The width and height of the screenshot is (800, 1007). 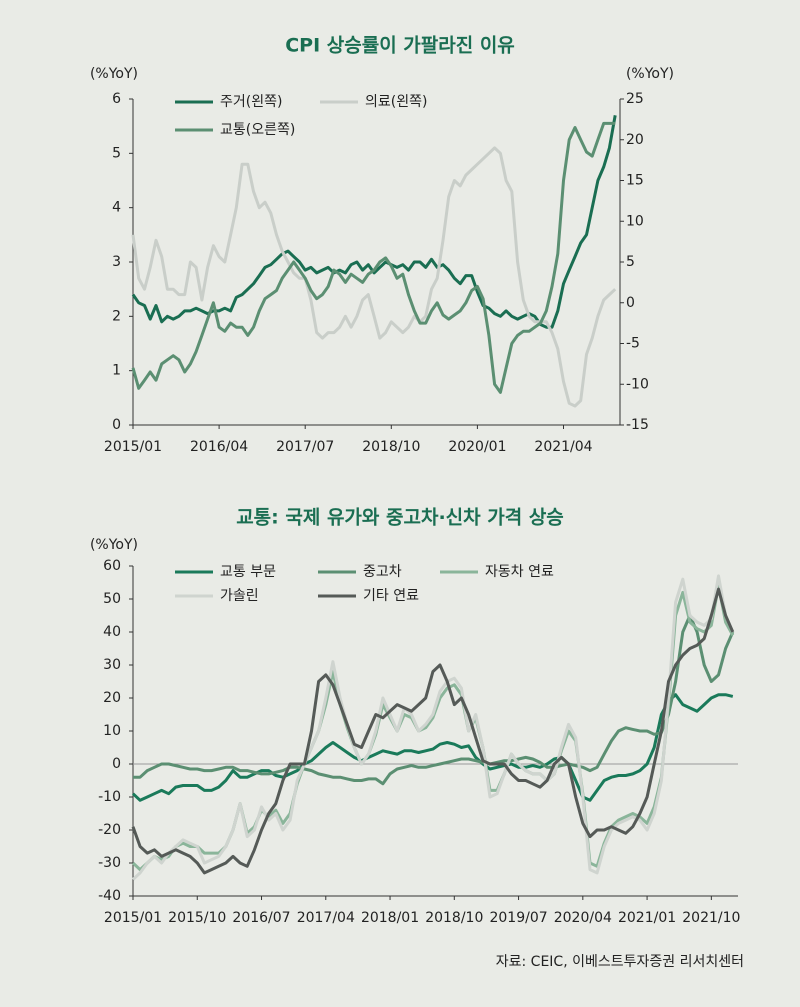 I want to click on y-tick-label: 40, so click(x=112, y=632).